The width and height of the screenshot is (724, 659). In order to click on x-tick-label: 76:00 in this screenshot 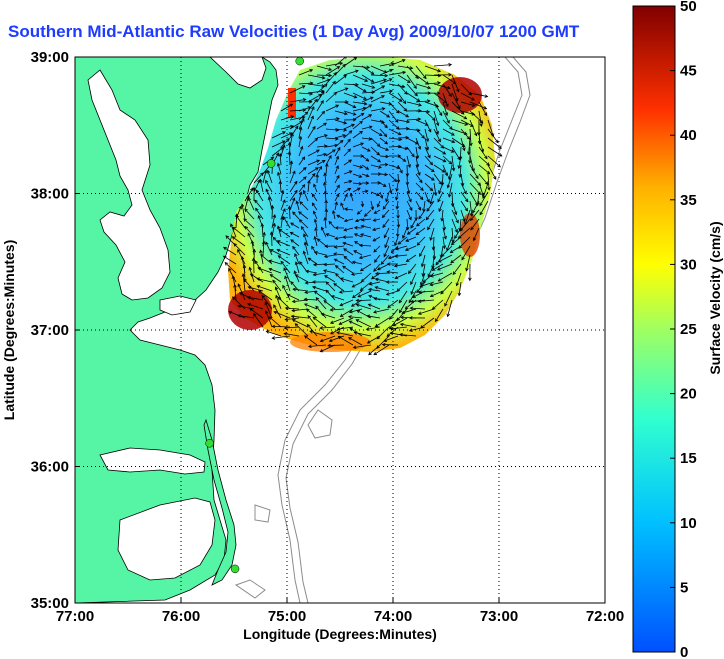, I will do `click(181, 616)`.